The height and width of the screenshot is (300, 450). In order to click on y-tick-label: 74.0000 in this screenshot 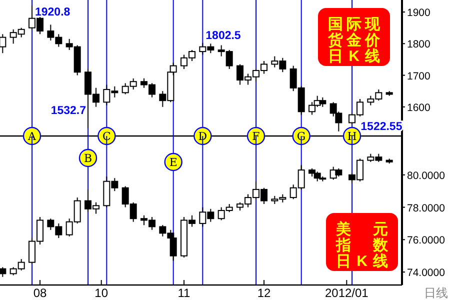, I will do `click(426, 273)`.